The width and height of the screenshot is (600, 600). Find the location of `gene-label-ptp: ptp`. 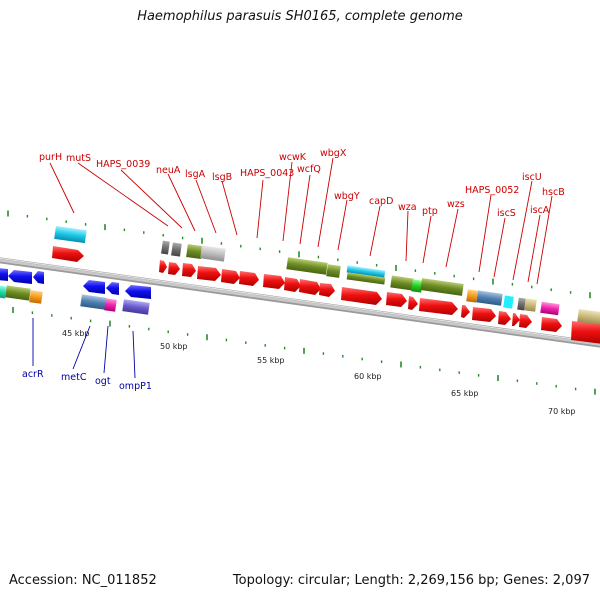

gene-label-ptp: ptp is located at coordinates (430, 211).